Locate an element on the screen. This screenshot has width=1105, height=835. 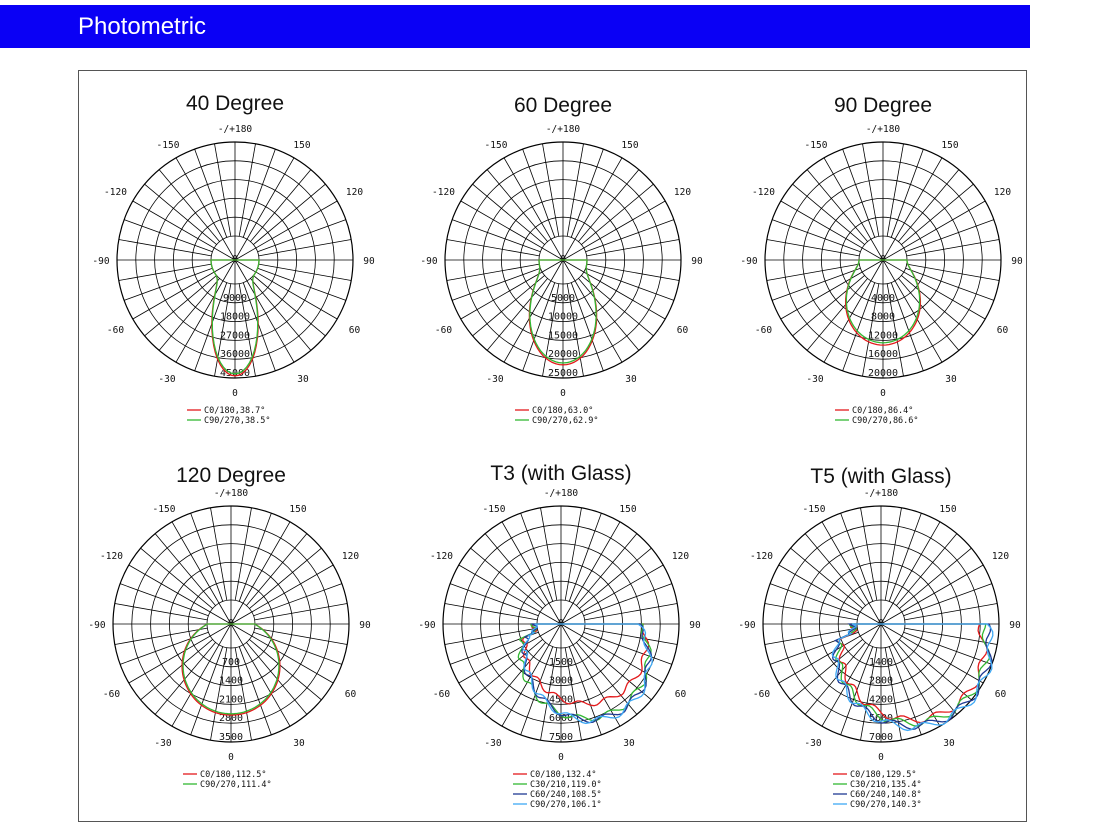
radial-tick-label: 7500 is located at coordinates (561, 737).